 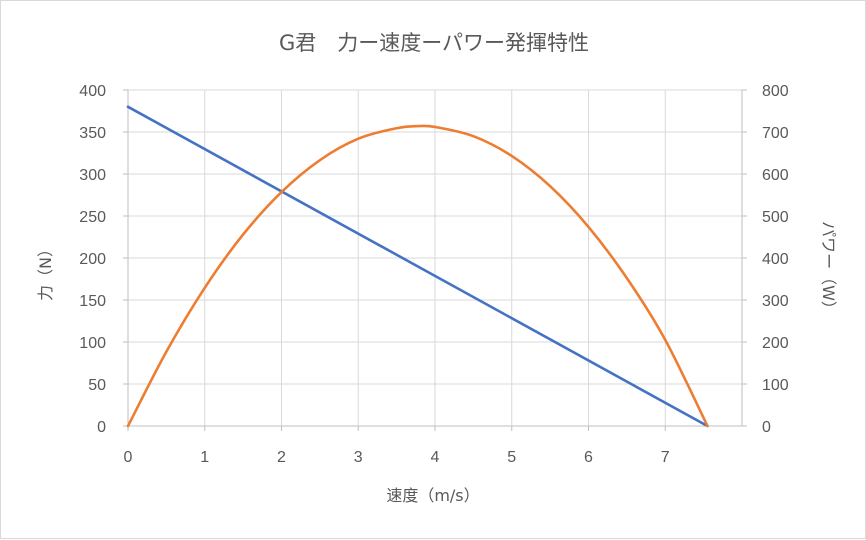 I want to click on y-tick-label: 250, so click(x=92, y=217).